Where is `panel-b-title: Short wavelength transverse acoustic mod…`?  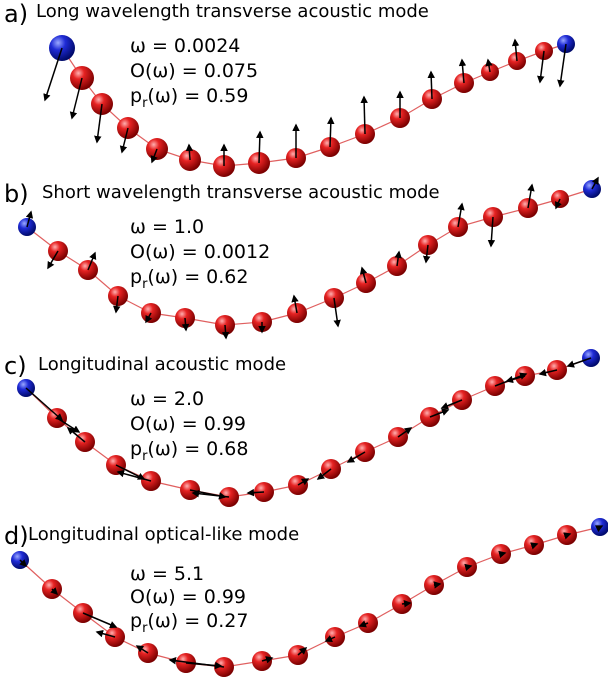
panel-b-title: Short wavelength transverse acoustic mod… is located at coordinates (241, 192).